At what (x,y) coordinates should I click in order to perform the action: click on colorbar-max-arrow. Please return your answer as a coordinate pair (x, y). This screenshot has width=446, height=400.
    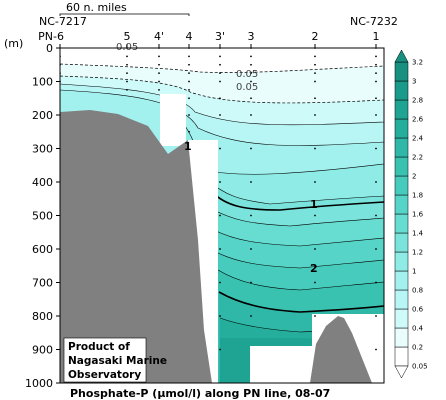
    Looking at the image, I should click on (401, 56).